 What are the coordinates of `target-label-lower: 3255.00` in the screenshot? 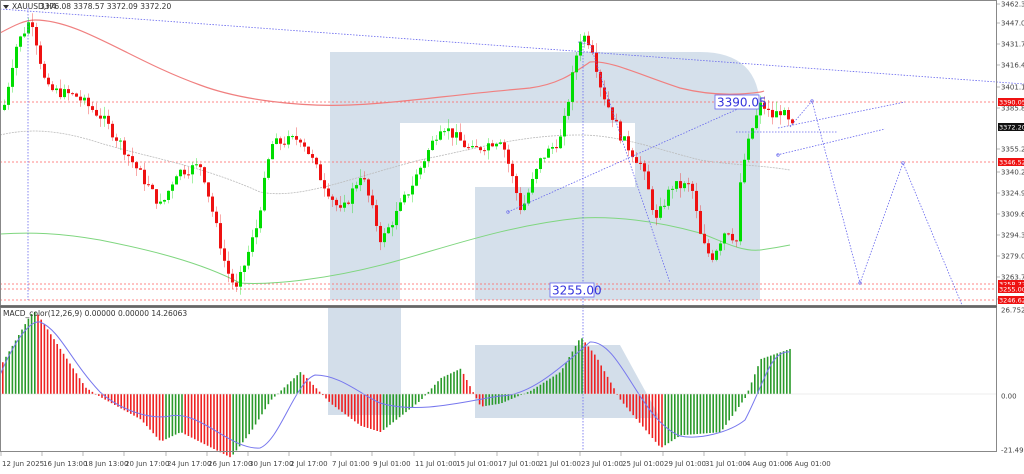 It's located at (575, 290).